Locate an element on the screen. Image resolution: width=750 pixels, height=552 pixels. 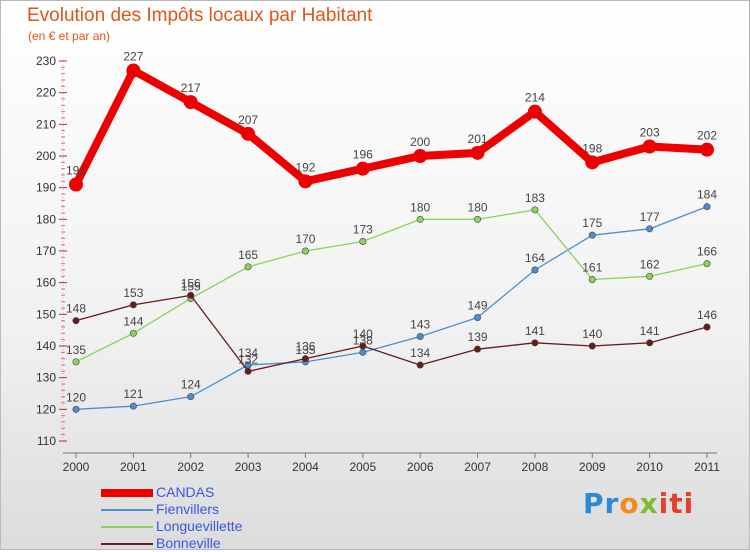
data-label-bonneville: 156 is located at coordinates (191, 283).